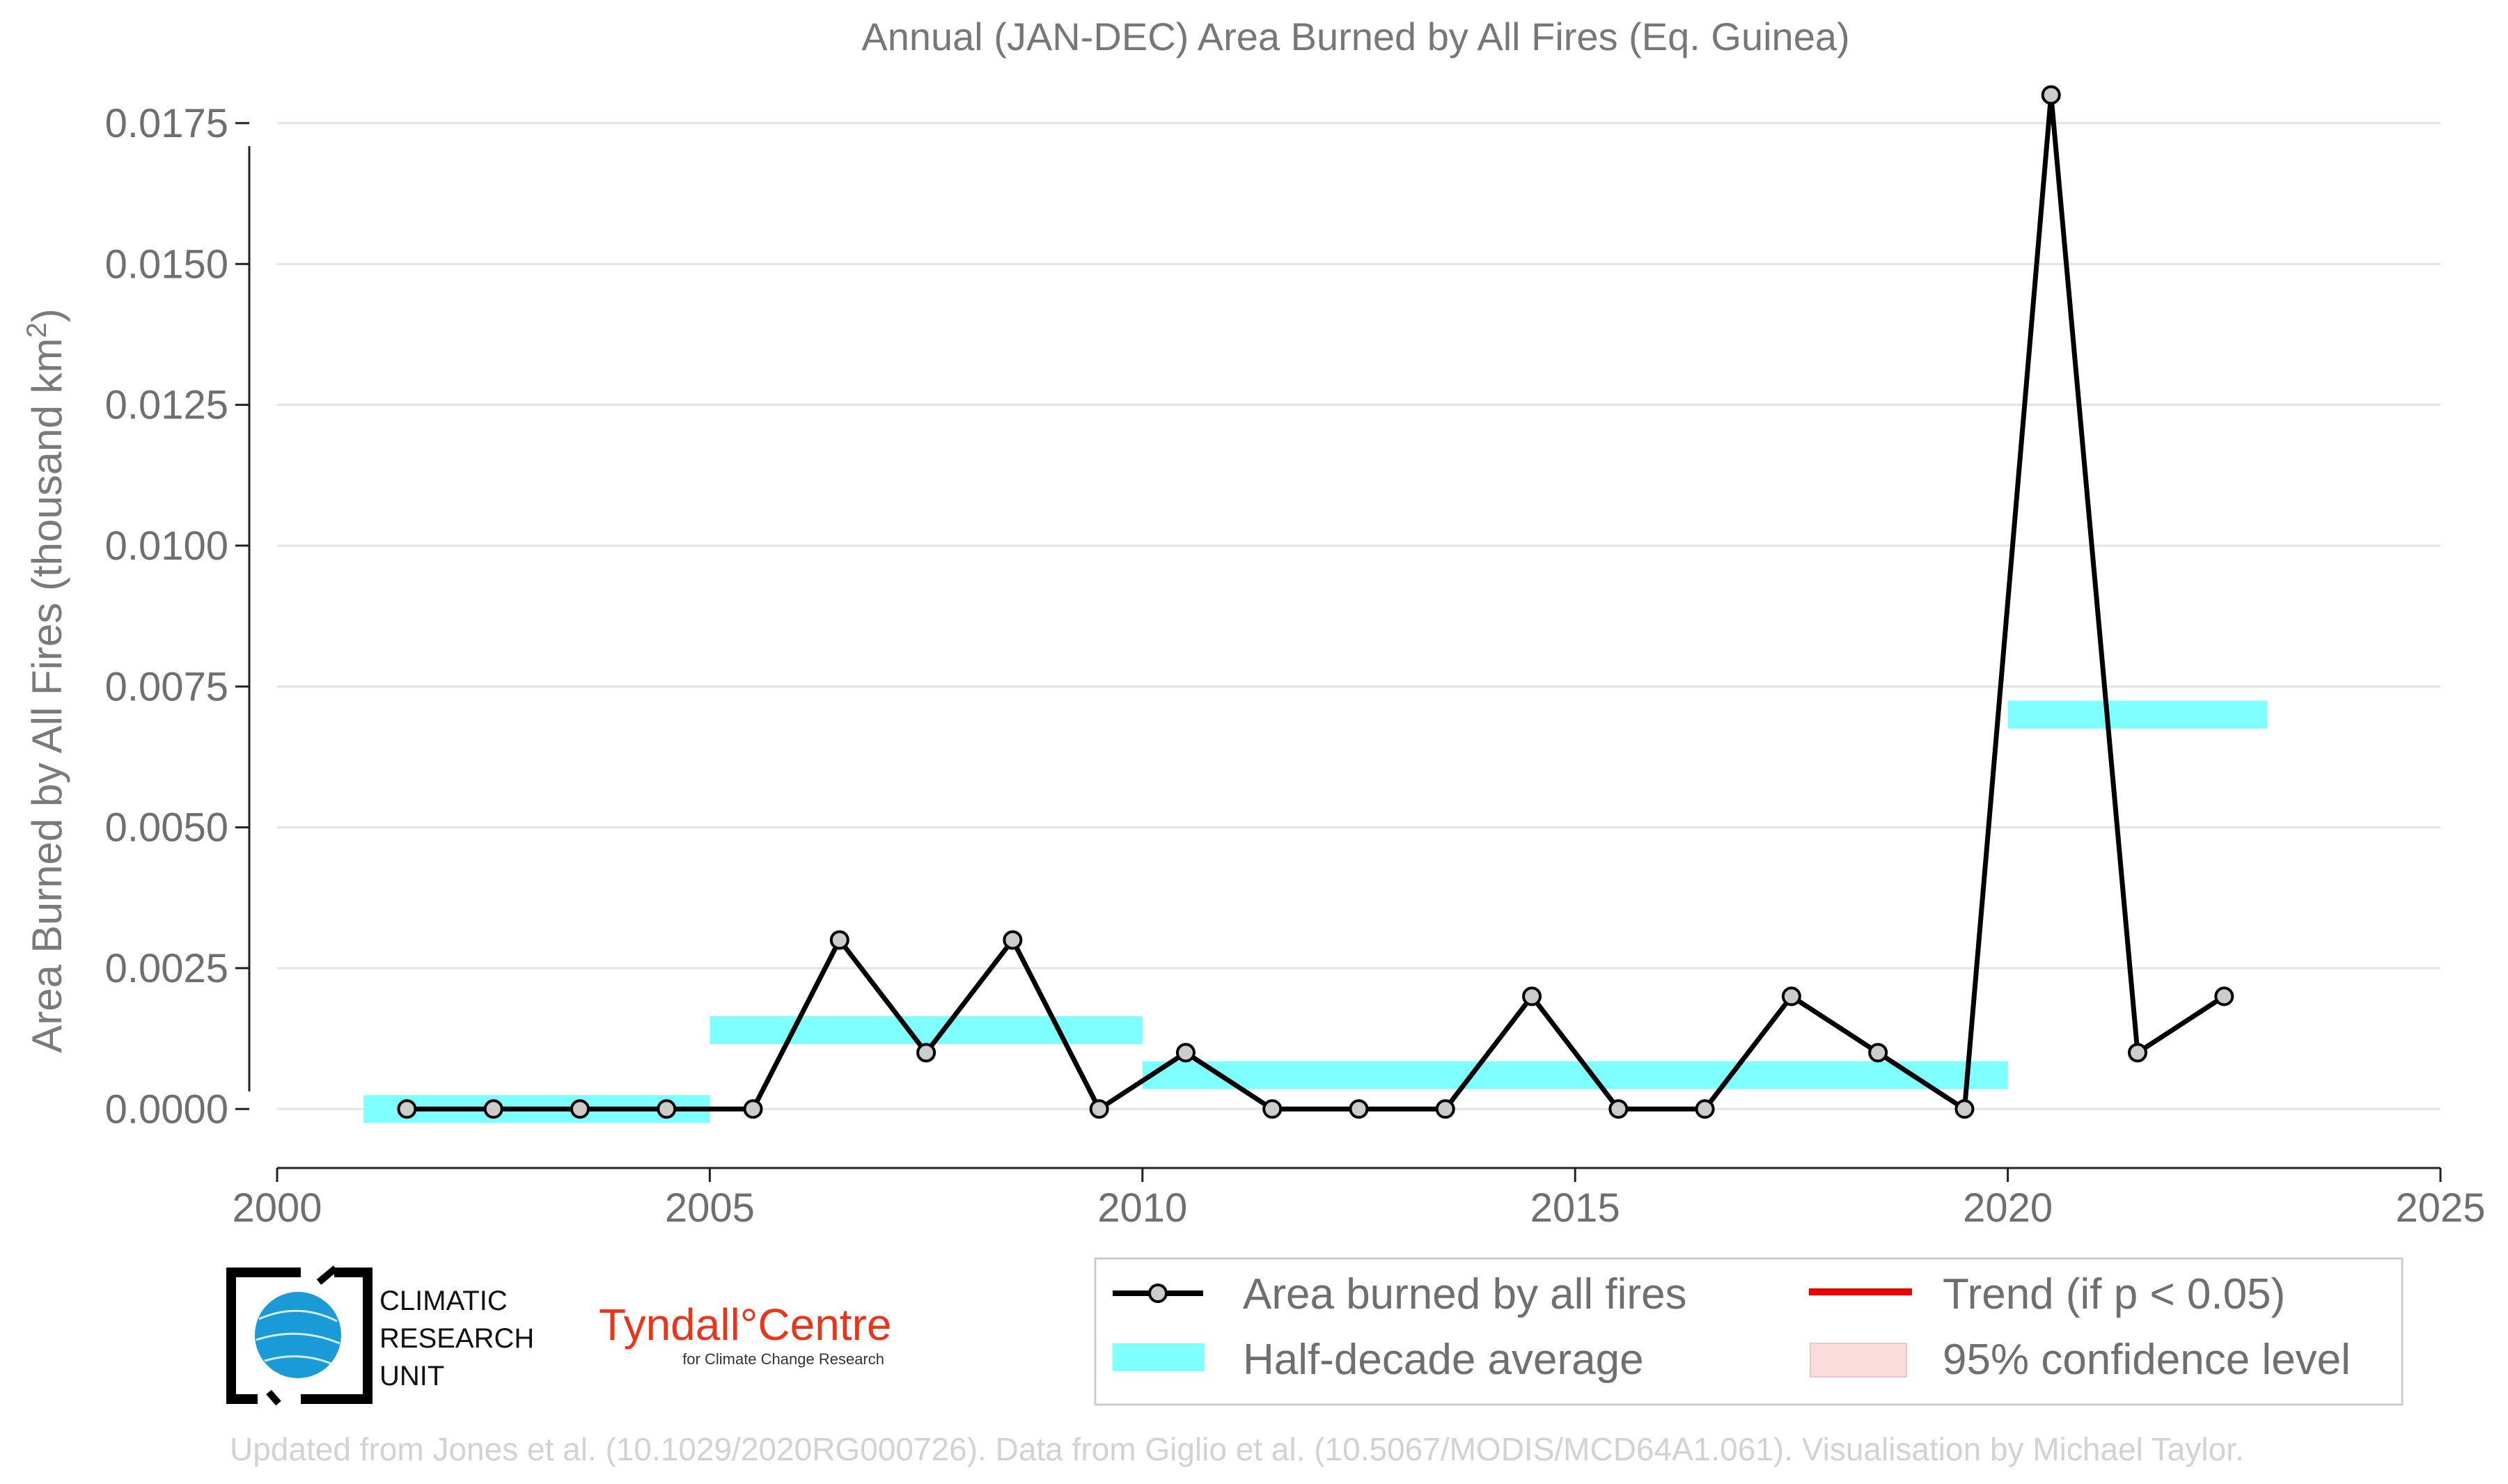  I want to click on y-tick-label: 0.0100, so click(166, 546).